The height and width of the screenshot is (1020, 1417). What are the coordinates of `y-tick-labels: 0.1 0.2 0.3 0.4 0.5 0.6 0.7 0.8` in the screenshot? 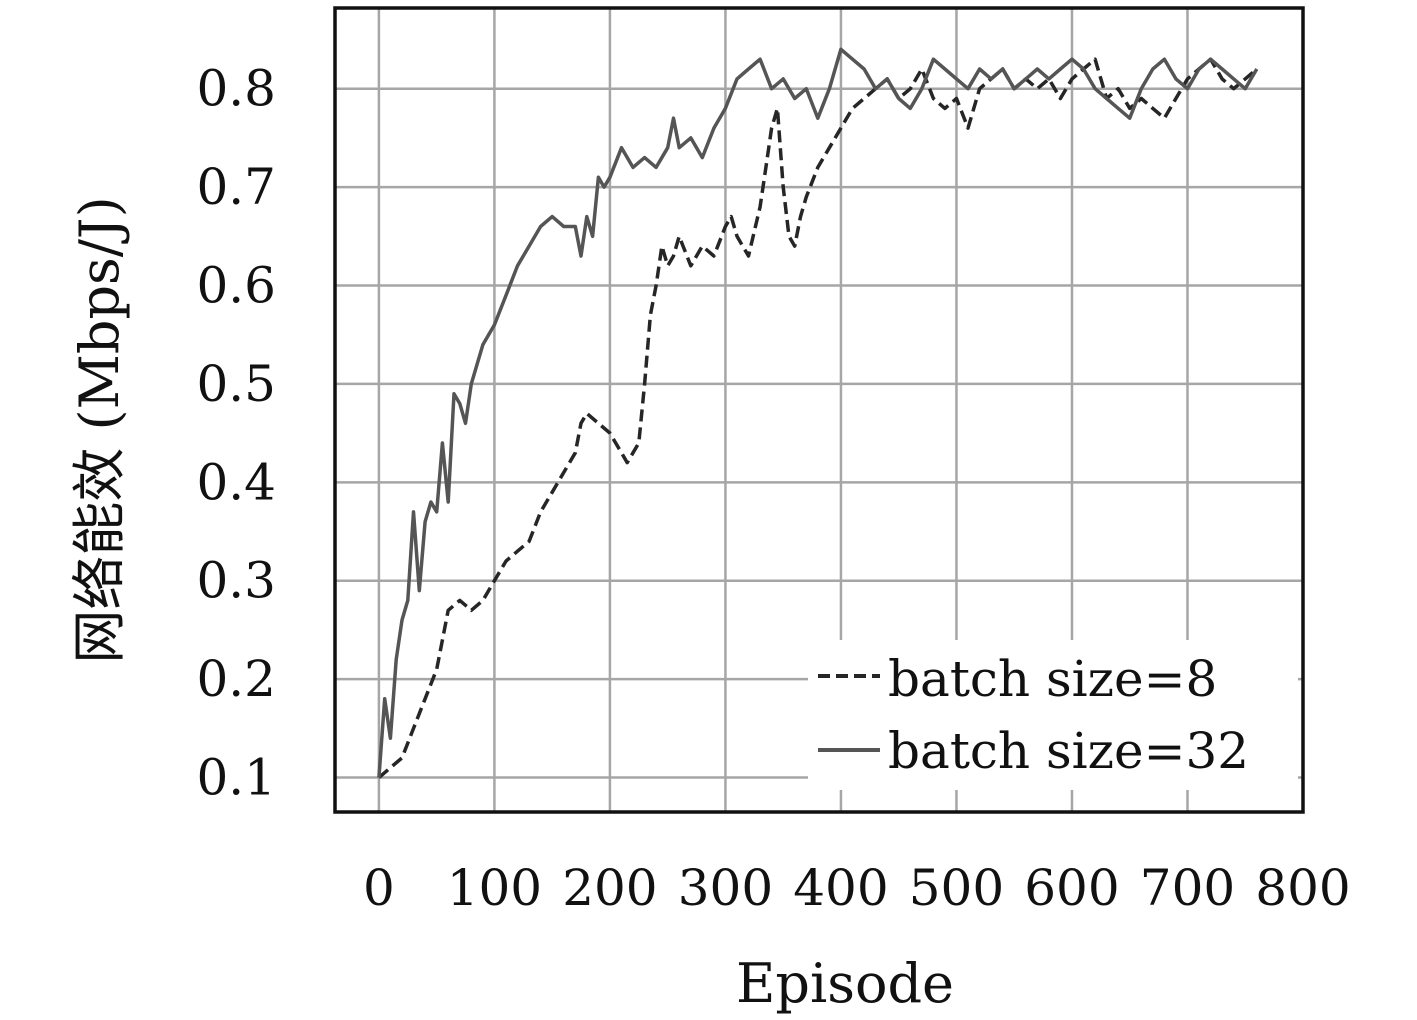 It's located at (236, 433).